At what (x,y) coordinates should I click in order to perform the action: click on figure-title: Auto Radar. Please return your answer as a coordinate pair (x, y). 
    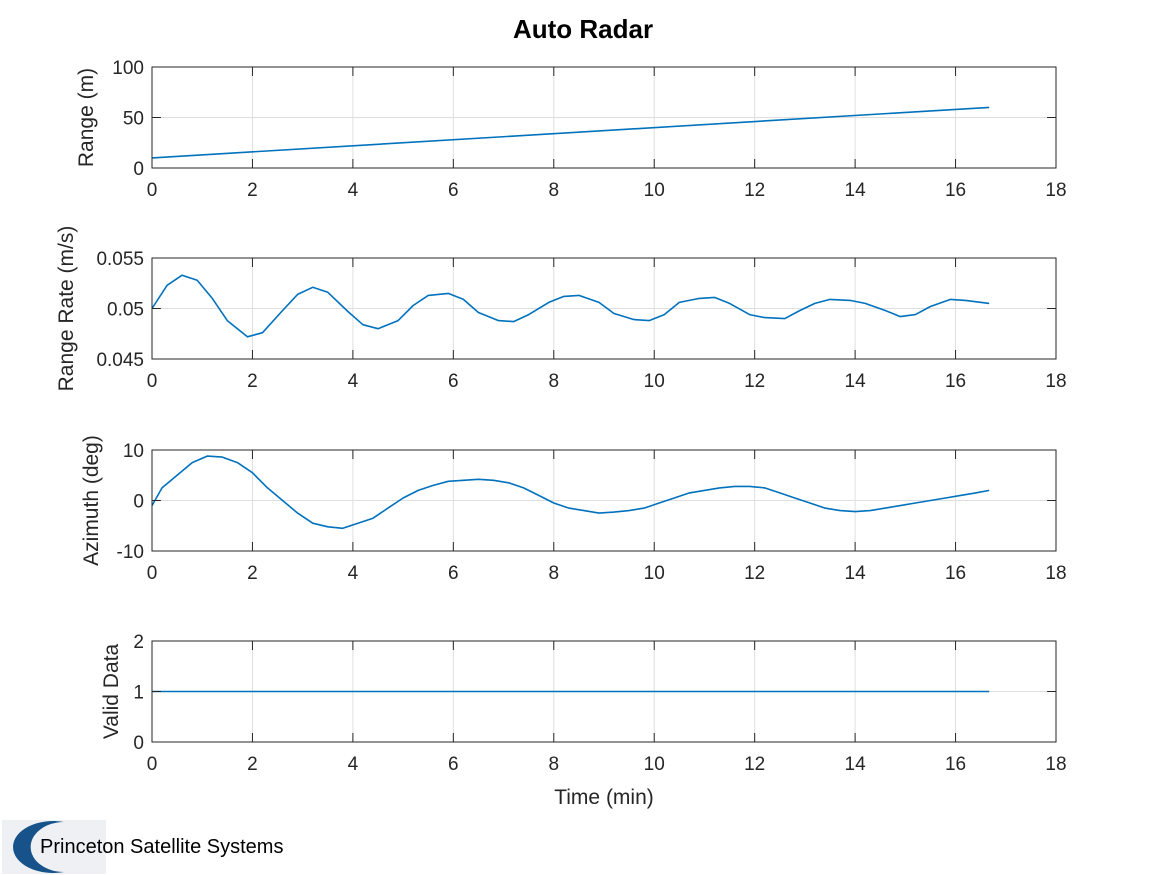
    Looking at the image, I should click on (583, 29).